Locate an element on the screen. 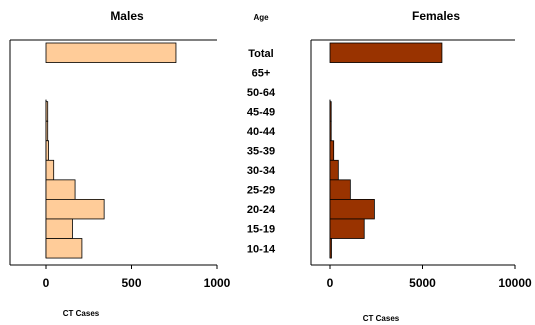 This screenshot has width=535, height=325. x-tick-label: 1000 is located at coordinates (217, 283).